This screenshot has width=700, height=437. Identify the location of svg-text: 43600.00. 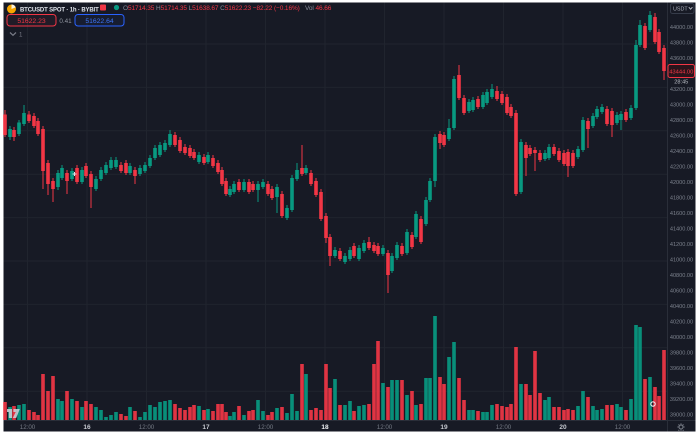
(681, 59).